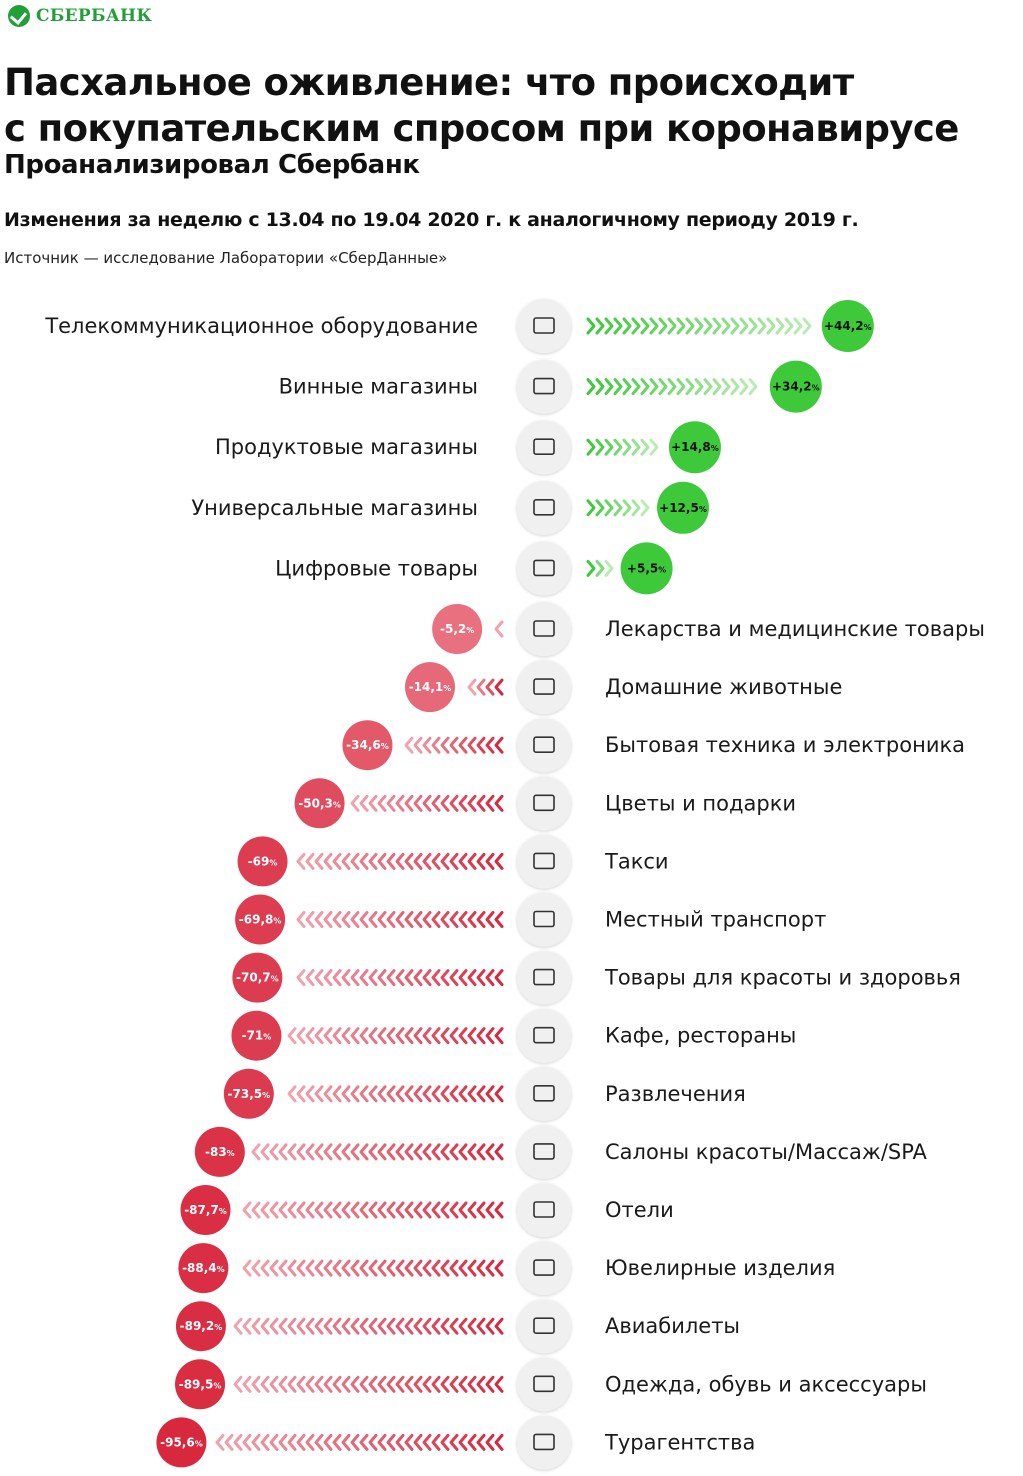 This screenshot has height=1476, width=1023. What do you see at coordinates (723, 687) in the screenshot?
I see `category-label: Домашние животные` at bounding box center [723, 687].